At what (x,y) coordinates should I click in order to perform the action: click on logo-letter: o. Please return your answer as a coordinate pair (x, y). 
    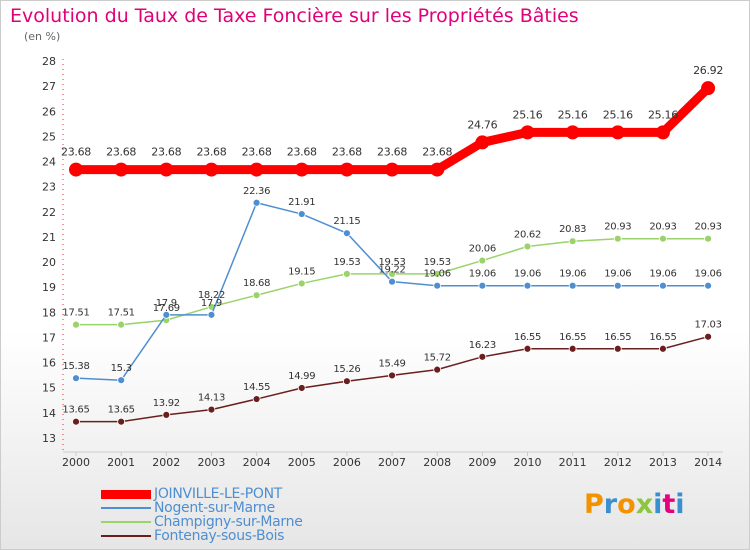
    Looking at the image, I should click on (626, 504).